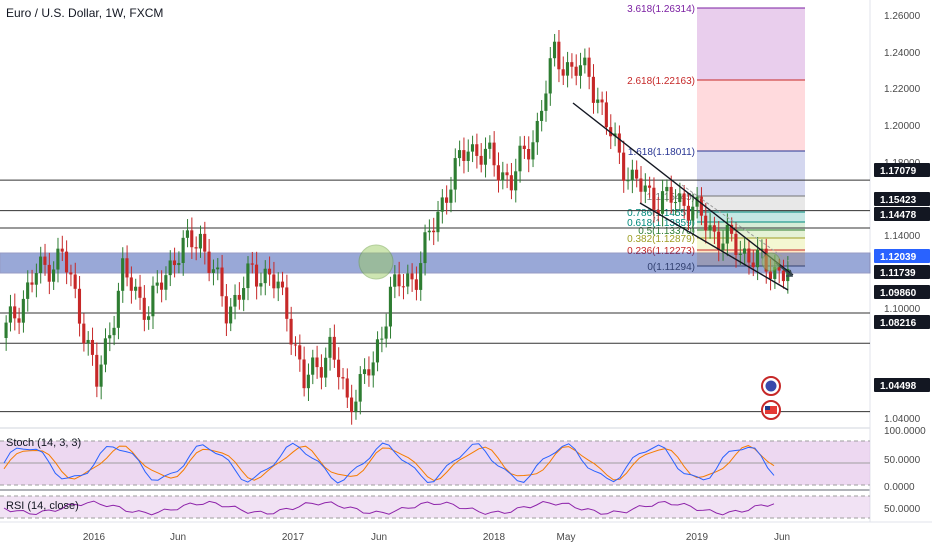 The width and height of the screenshot is (932, 550). I want to click on fib-zone, so click(751, 226).